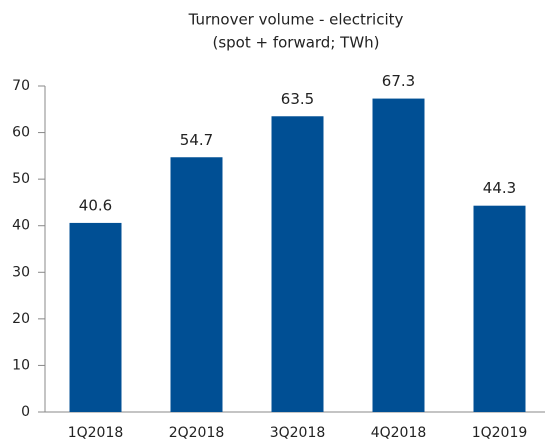  What do you see at coordinates (21, 86) in the screenshot?
I see `y-tick-label: 70` at bounding box center [21, 86].